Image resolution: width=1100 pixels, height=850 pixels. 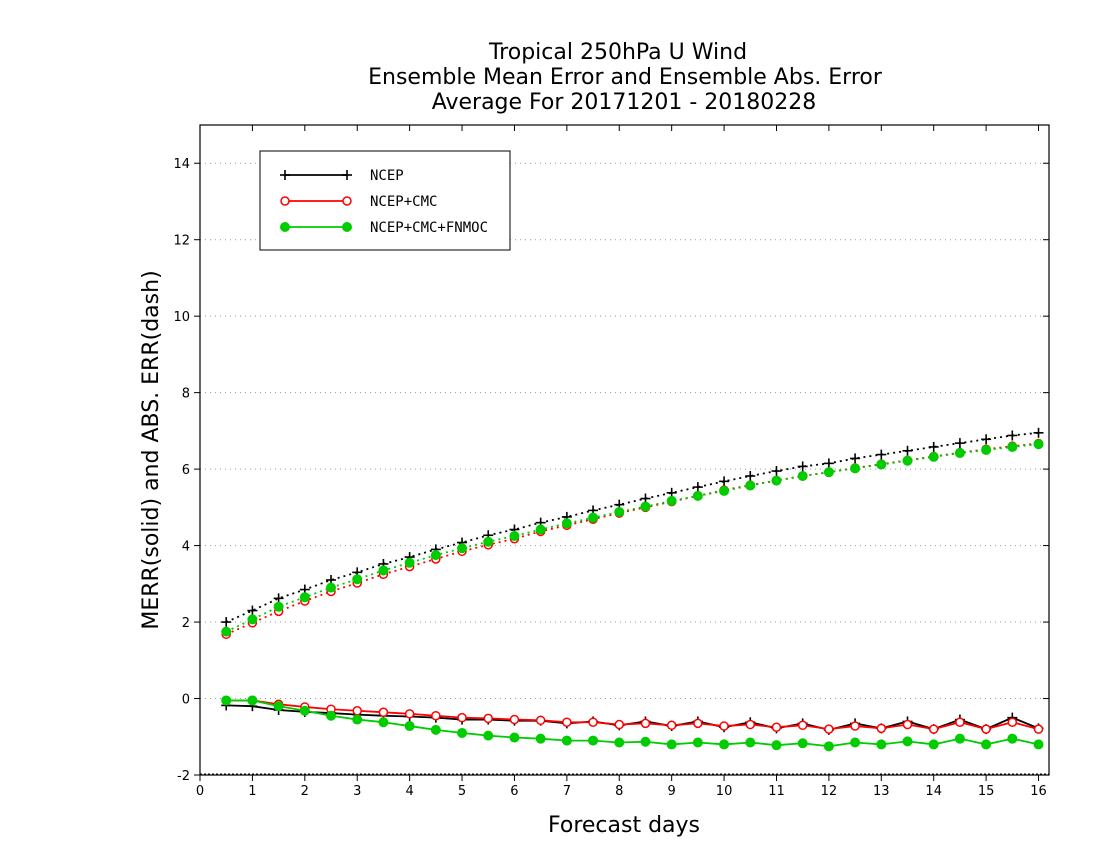 I want to click on y-tick-label: 0, so click(x=186, y=700).